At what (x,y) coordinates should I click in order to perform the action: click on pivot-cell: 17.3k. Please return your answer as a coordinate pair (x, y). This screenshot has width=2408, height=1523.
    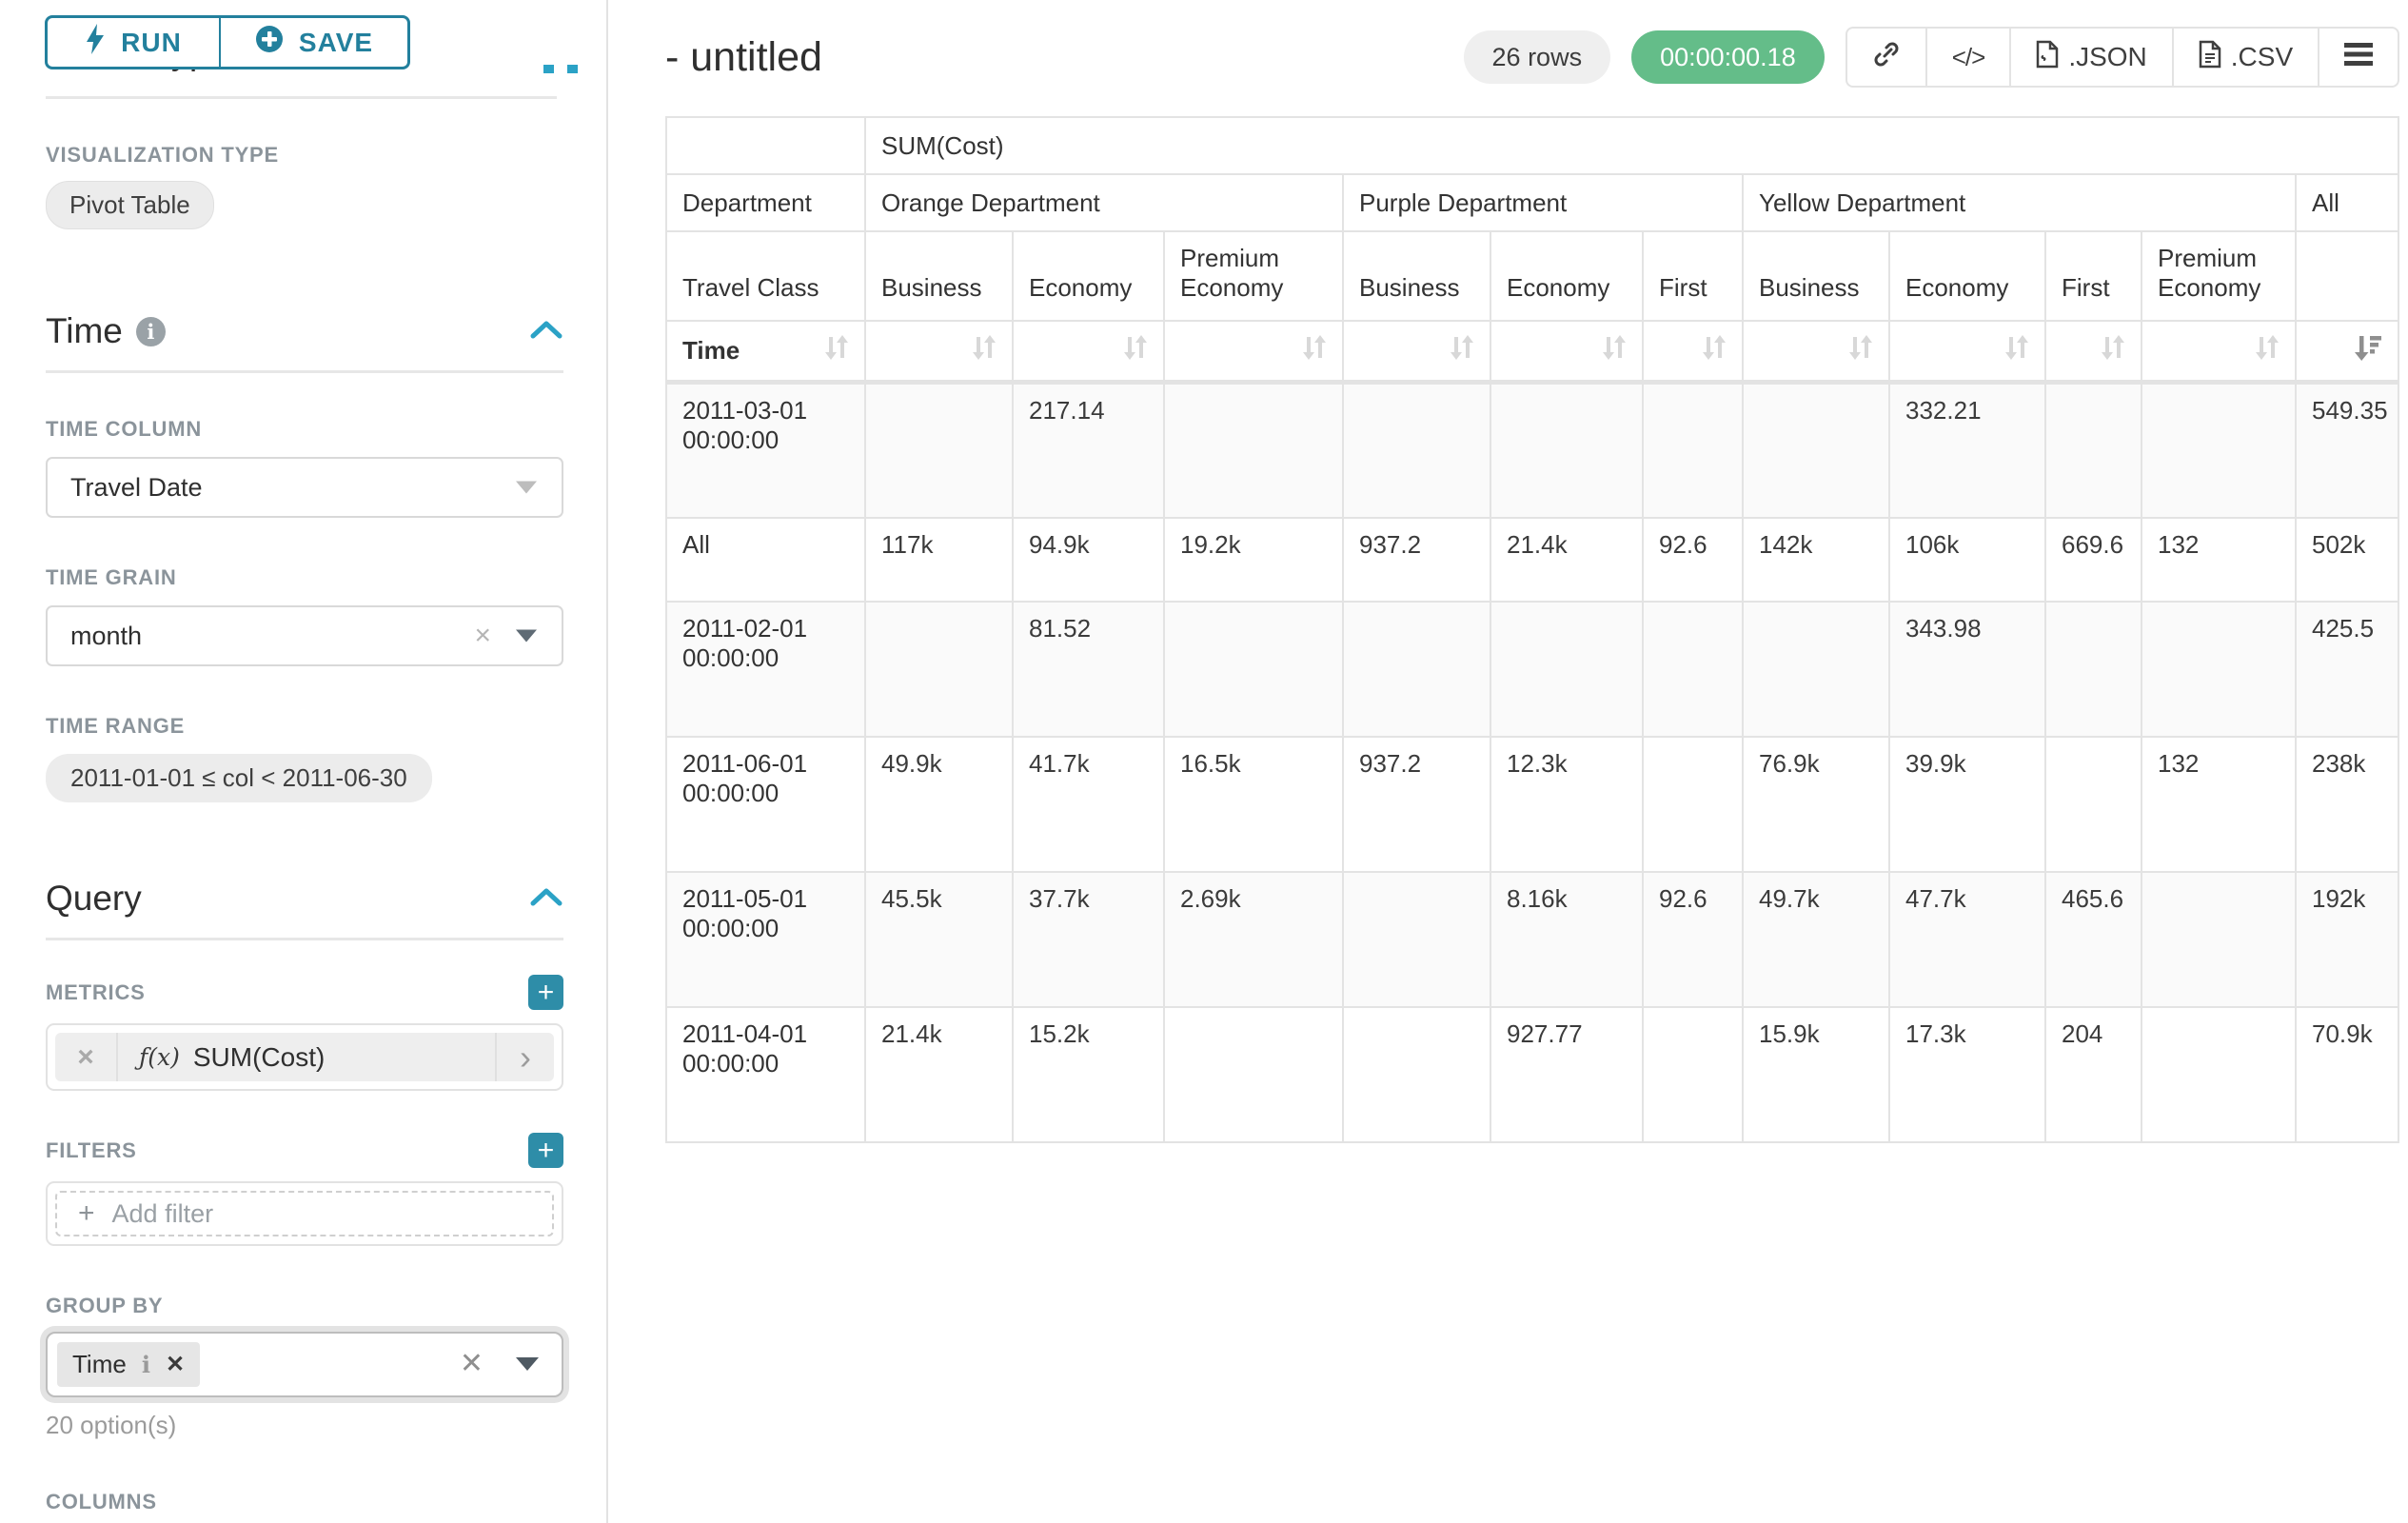
    Looking at the image, I should click on (1967, 1074).